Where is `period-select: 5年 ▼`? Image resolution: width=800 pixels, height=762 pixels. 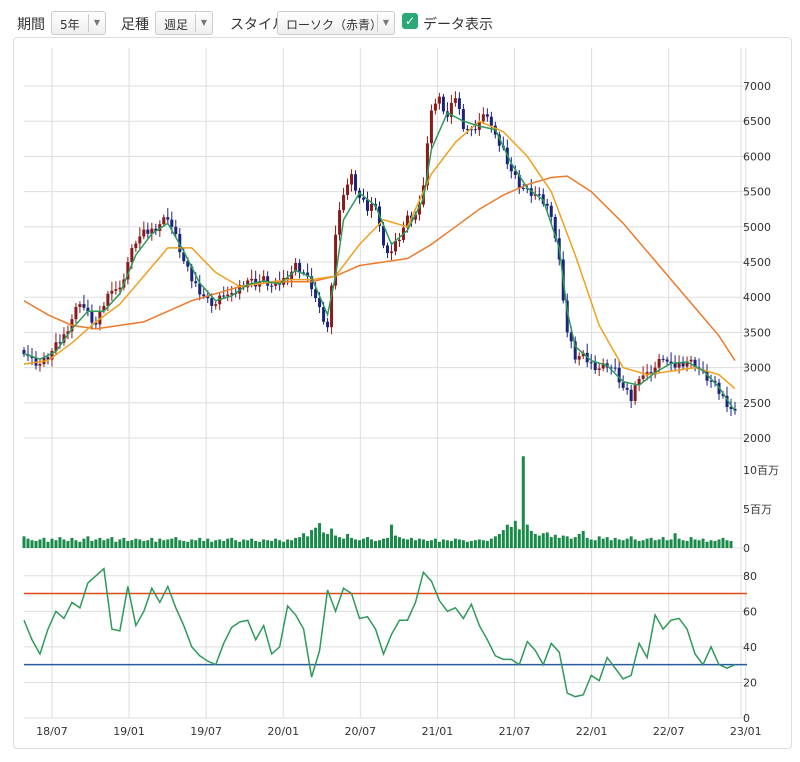 period-select: 5年 ▼ is located at coordinates (78, 23).